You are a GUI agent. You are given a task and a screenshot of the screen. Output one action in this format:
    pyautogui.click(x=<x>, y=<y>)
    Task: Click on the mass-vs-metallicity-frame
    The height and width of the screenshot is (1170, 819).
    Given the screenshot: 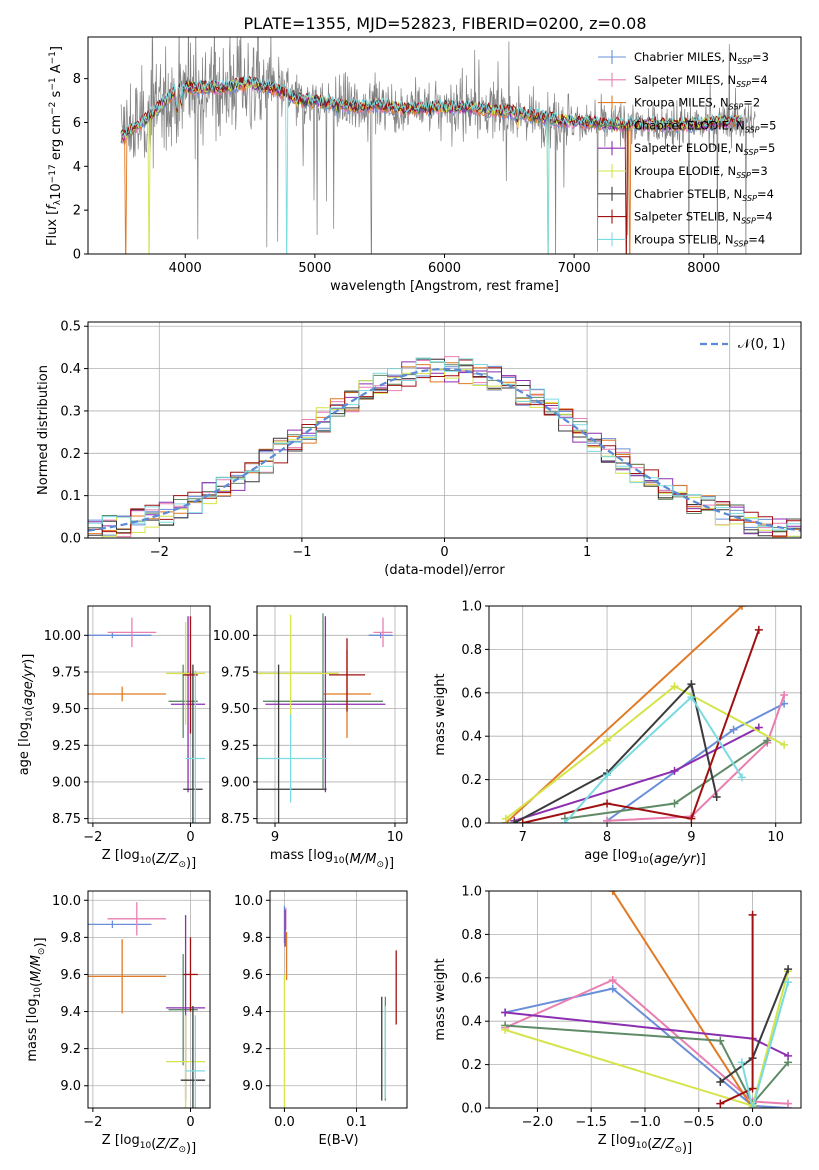 What is the action you would take?
    pyautogui.click(x=149, y=999)
    